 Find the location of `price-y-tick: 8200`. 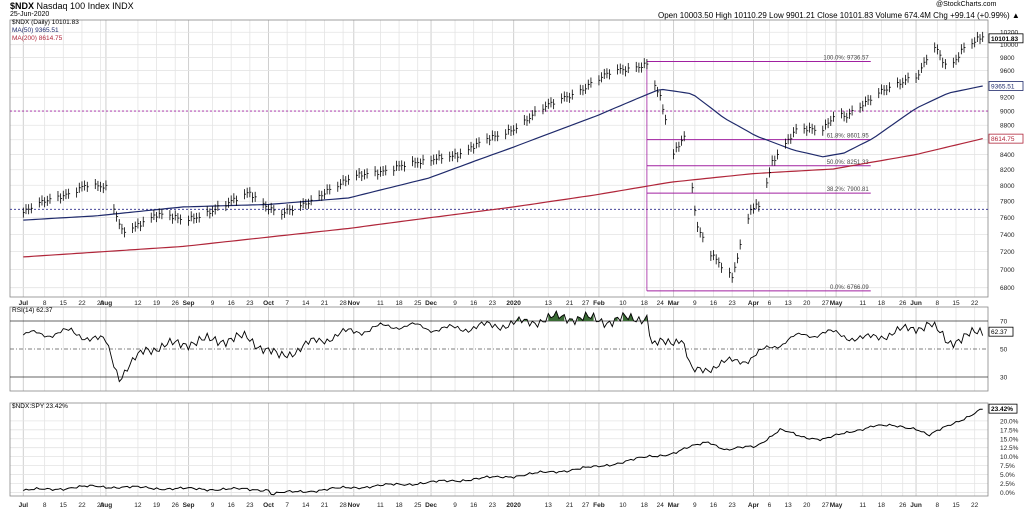

price-y-tick: 8200 is located at coordinates (1007, 170).